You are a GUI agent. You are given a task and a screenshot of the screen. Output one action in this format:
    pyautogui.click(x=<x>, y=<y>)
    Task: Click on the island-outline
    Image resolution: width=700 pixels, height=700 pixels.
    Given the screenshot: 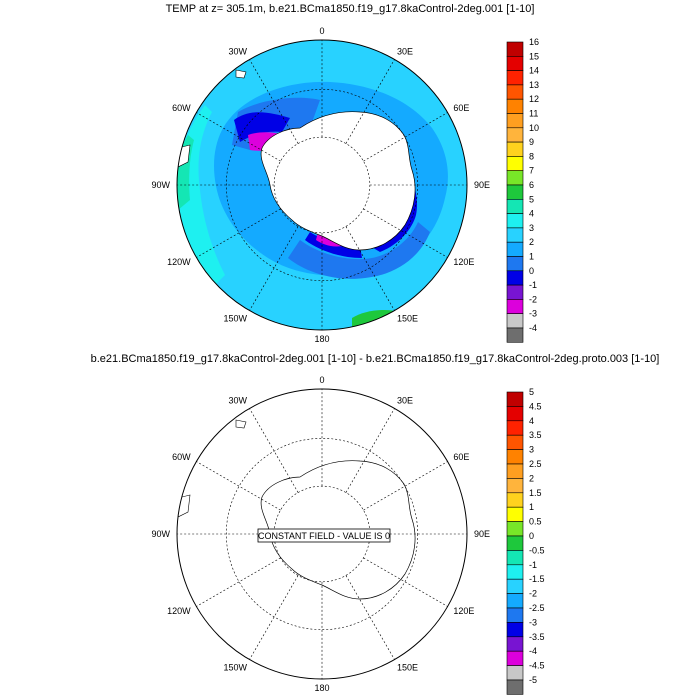 What is the action you would take?
    pyautogui.click(x=241, y=424)
    